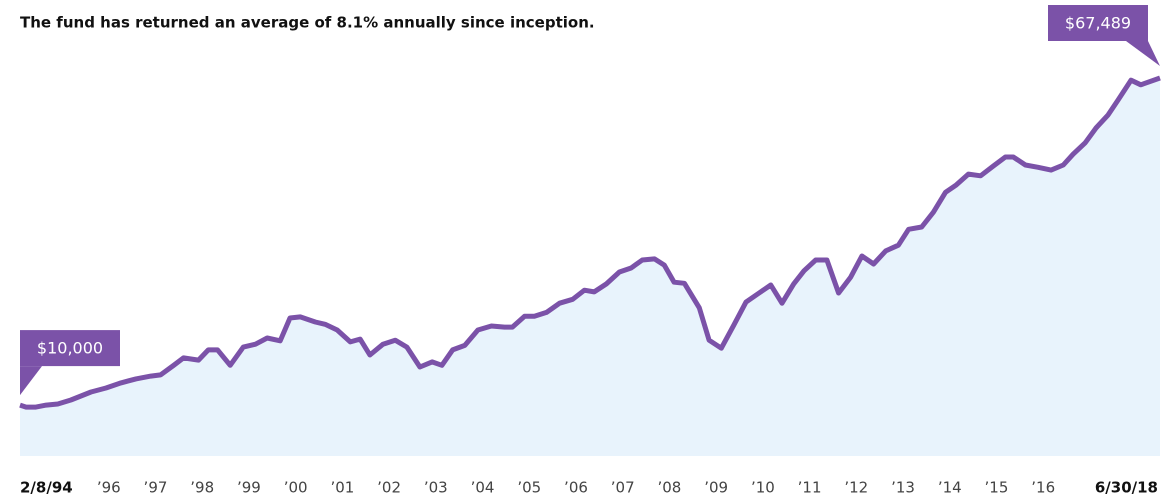 The width and height of the screenshot is (1173, 501). What do you see at coordinates (576, 488) in the screenshot?
I see `x-tick-label: ’06` at bounding box center [576, 488].